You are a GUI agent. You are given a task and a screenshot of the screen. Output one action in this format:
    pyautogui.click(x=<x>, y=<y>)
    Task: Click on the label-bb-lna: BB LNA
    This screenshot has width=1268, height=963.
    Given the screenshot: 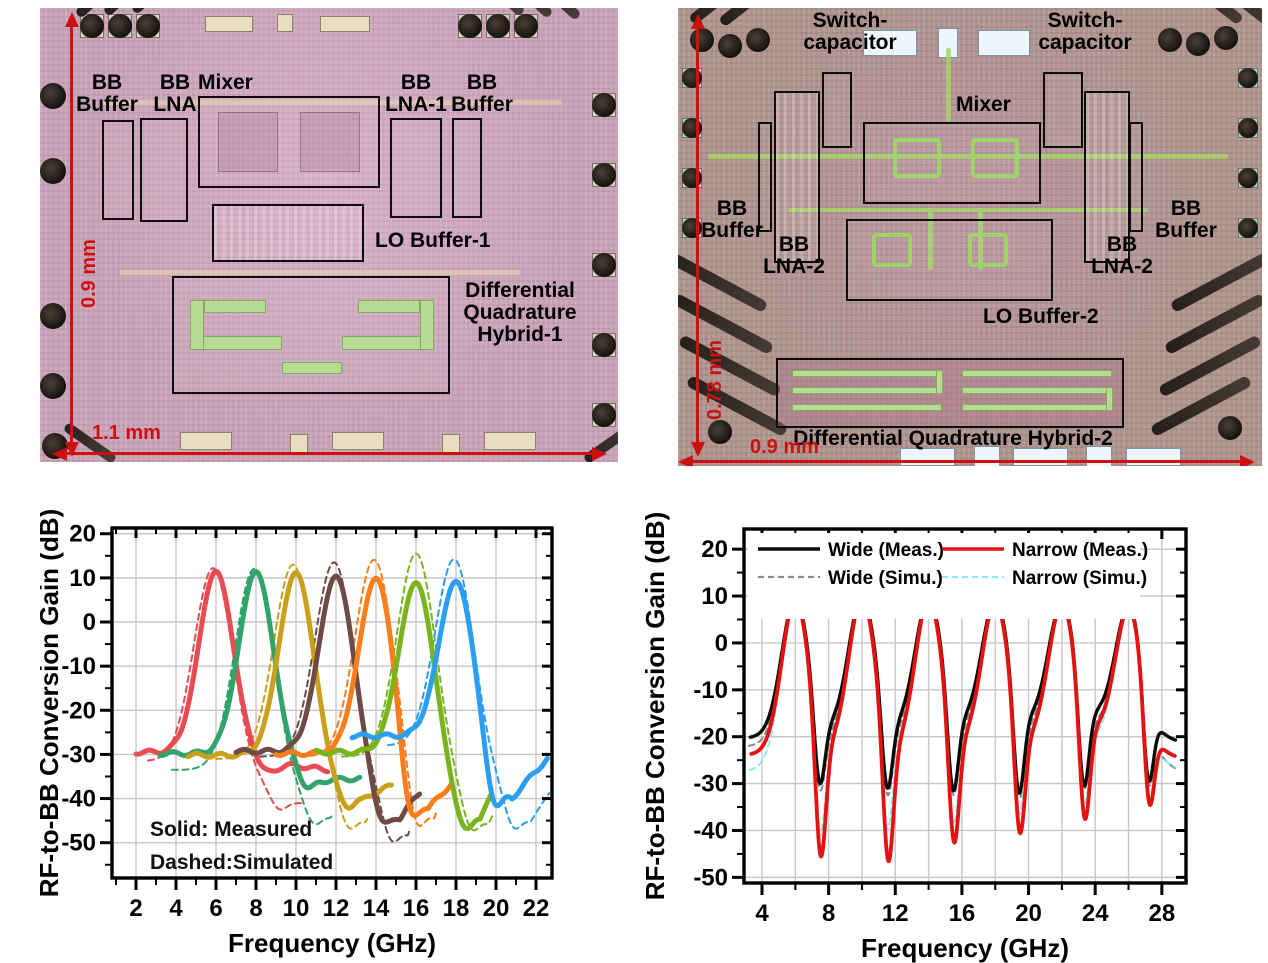 What is the action you would take?
    pyautogui.click(x=175, y=93)
    